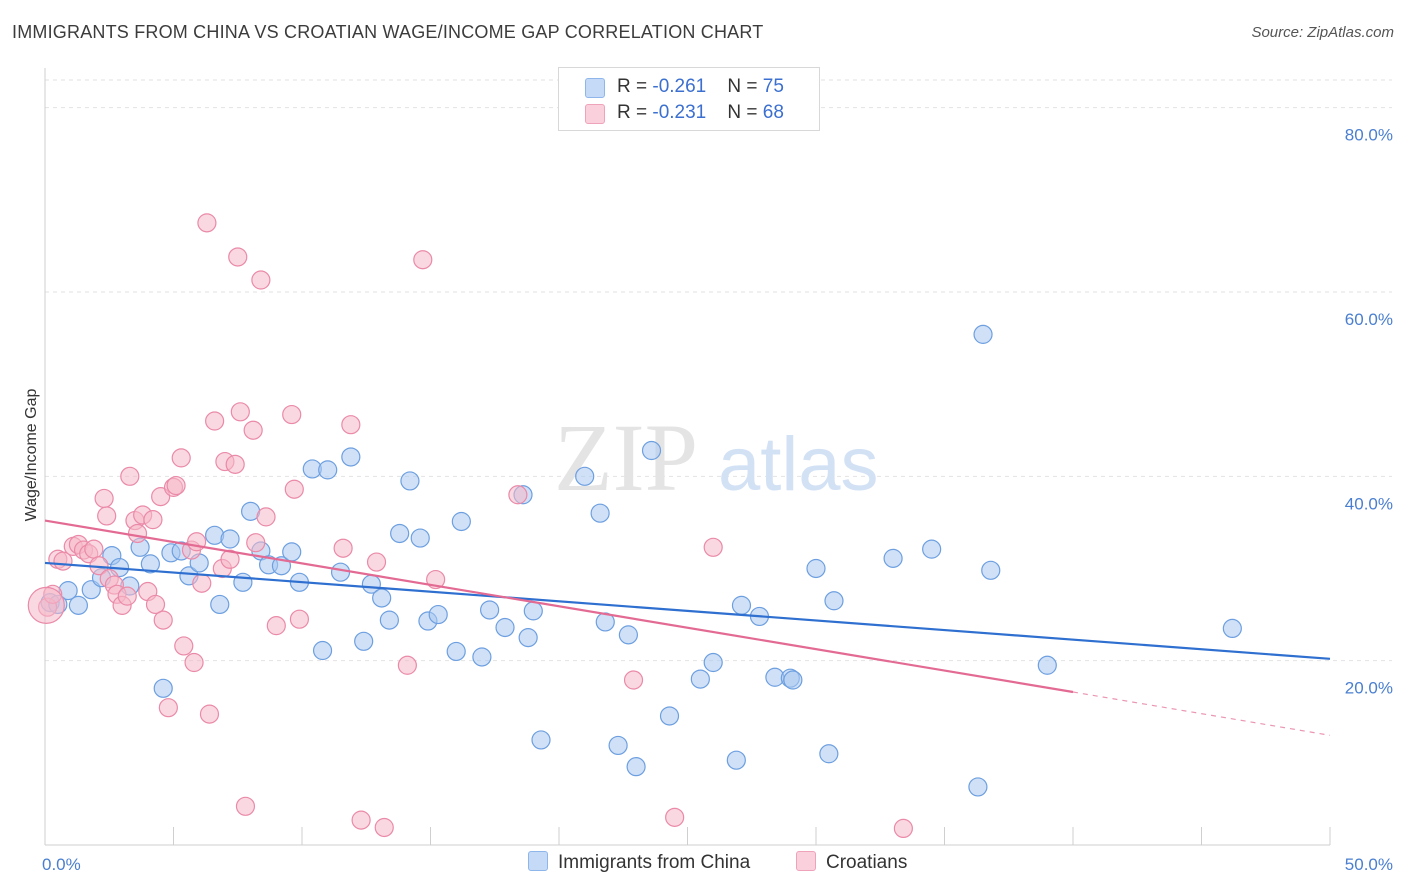 This screenshot has height=892, width=1406. Describe the element at coordinates (639, 862) in the screenshot. I see `bottom-legend-china: Immigrants from China` at that location.